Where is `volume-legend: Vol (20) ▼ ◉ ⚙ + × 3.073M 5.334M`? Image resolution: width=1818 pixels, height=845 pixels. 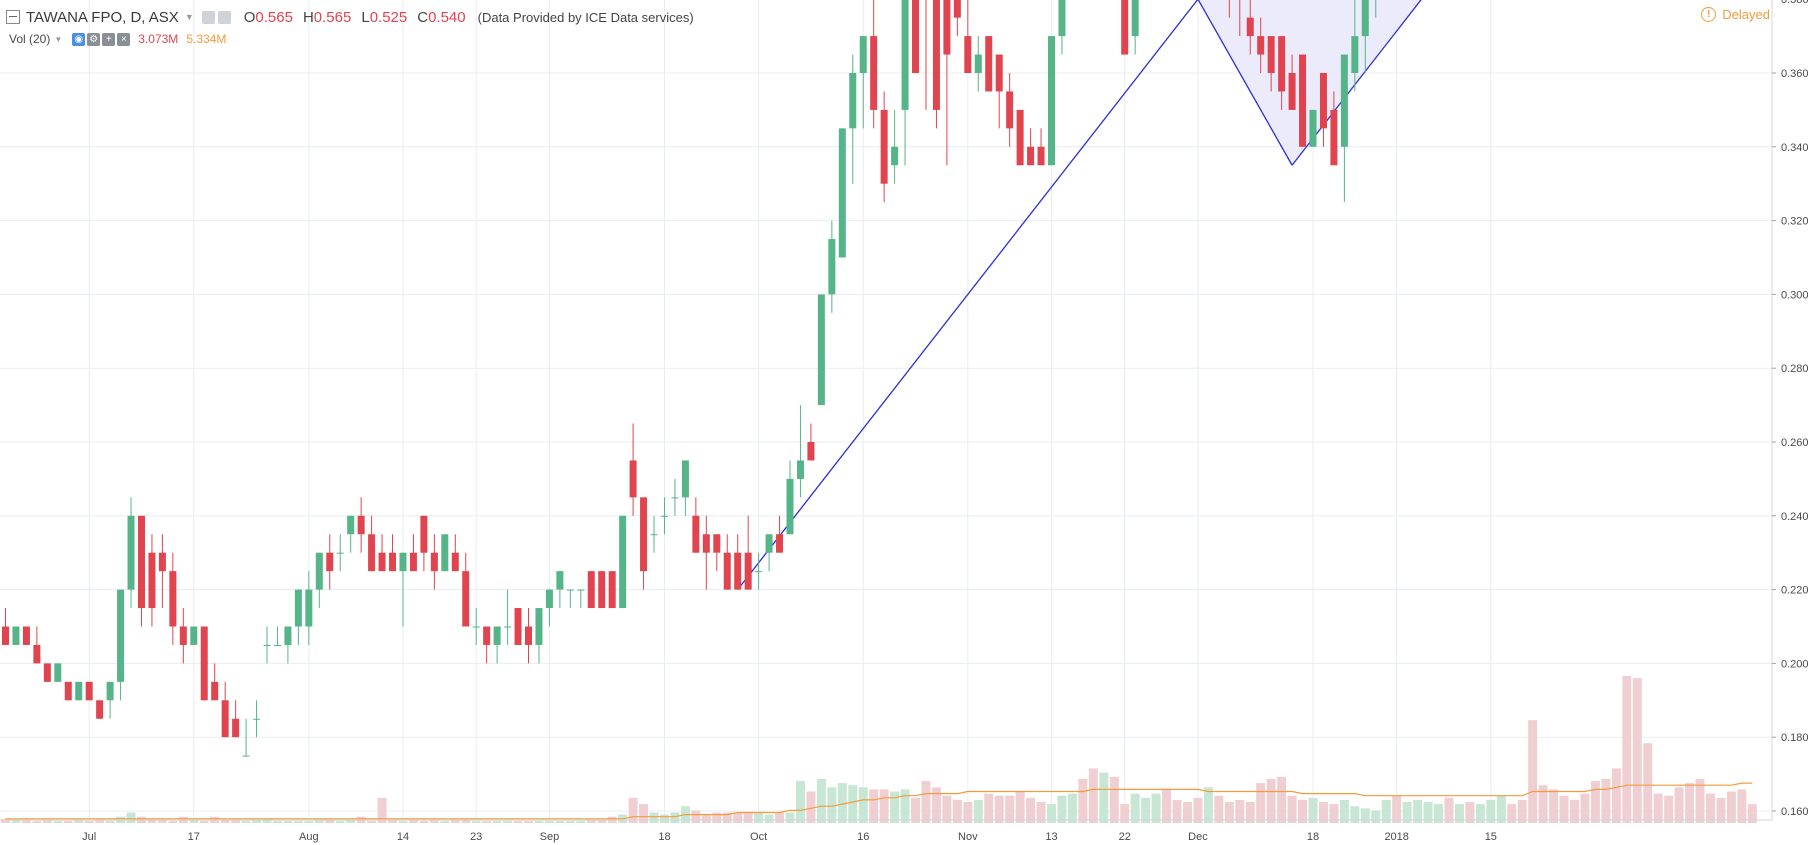
volume-legend: Vol (20) ▼ ◉ ⚙ + × 3.073M 5.334M is located at coordinates (117, 39).